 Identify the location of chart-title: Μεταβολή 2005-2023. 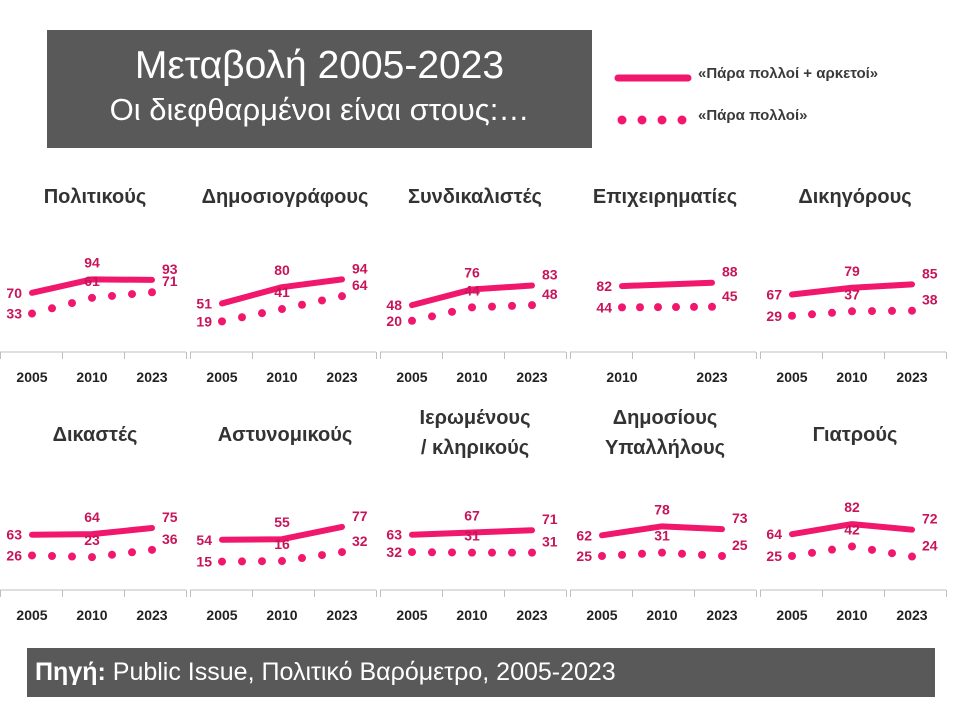
(319, 65).